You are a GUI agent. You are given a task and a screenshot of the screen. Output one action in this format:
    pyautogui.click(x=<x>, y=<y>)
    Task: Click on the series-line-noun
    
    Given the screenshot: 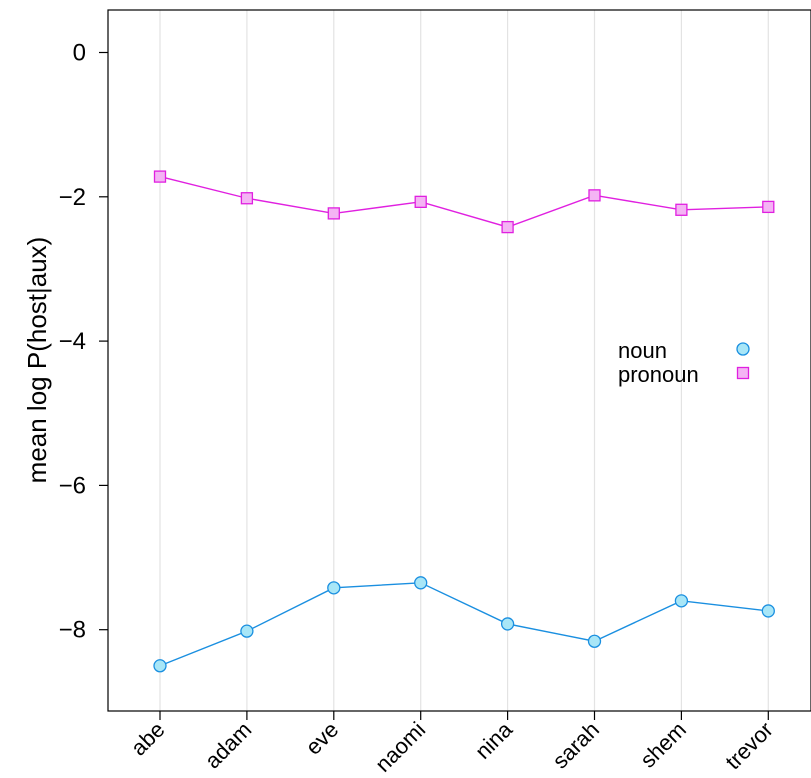 What is the action you would take?
    pyautogui.click(x=464, y=624)
    